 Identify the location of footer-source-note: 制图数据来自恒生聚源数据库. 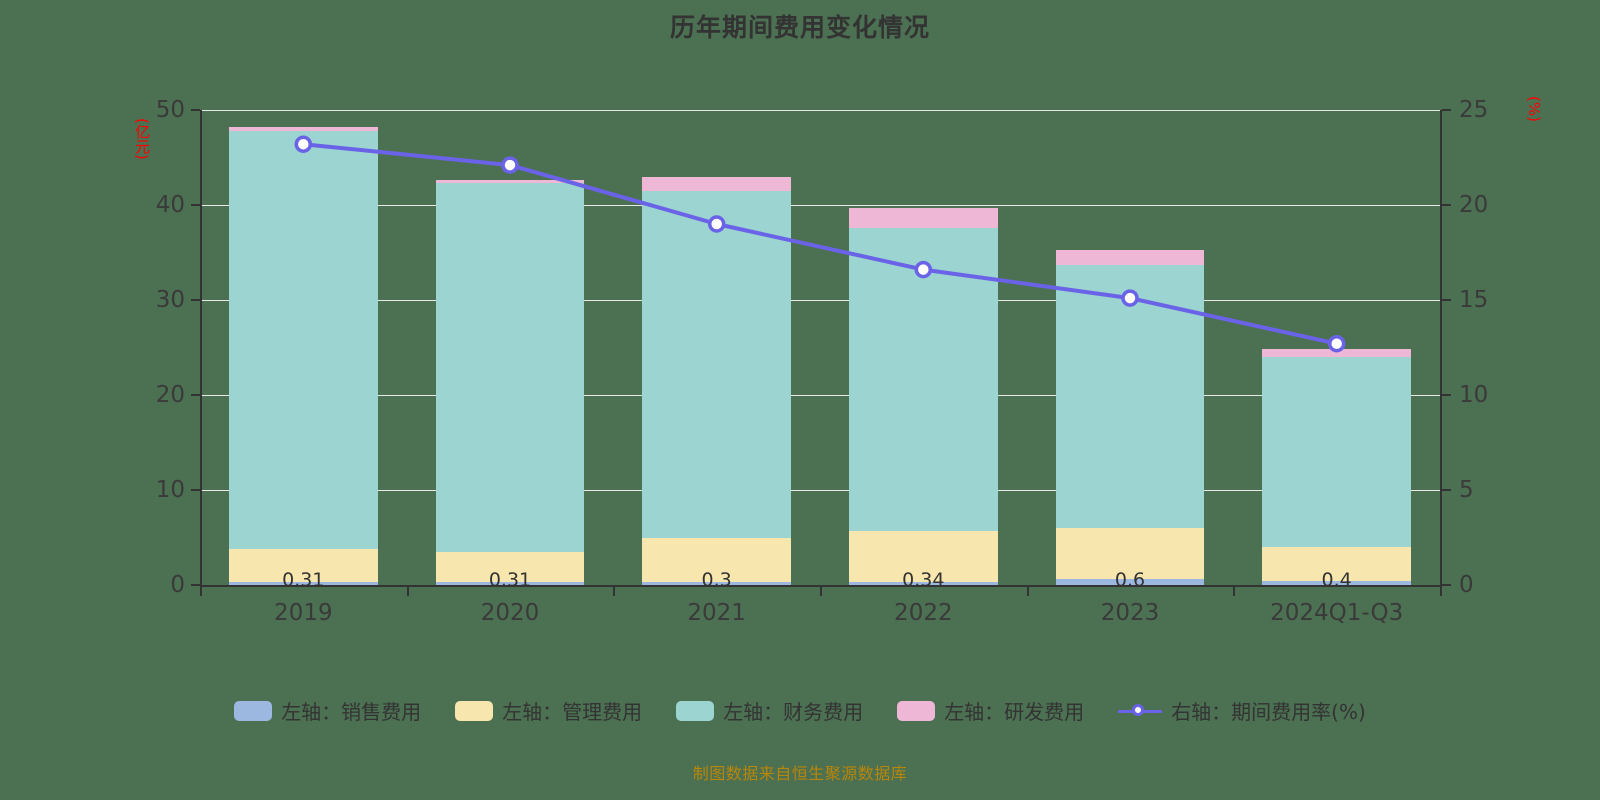
(800, 773).